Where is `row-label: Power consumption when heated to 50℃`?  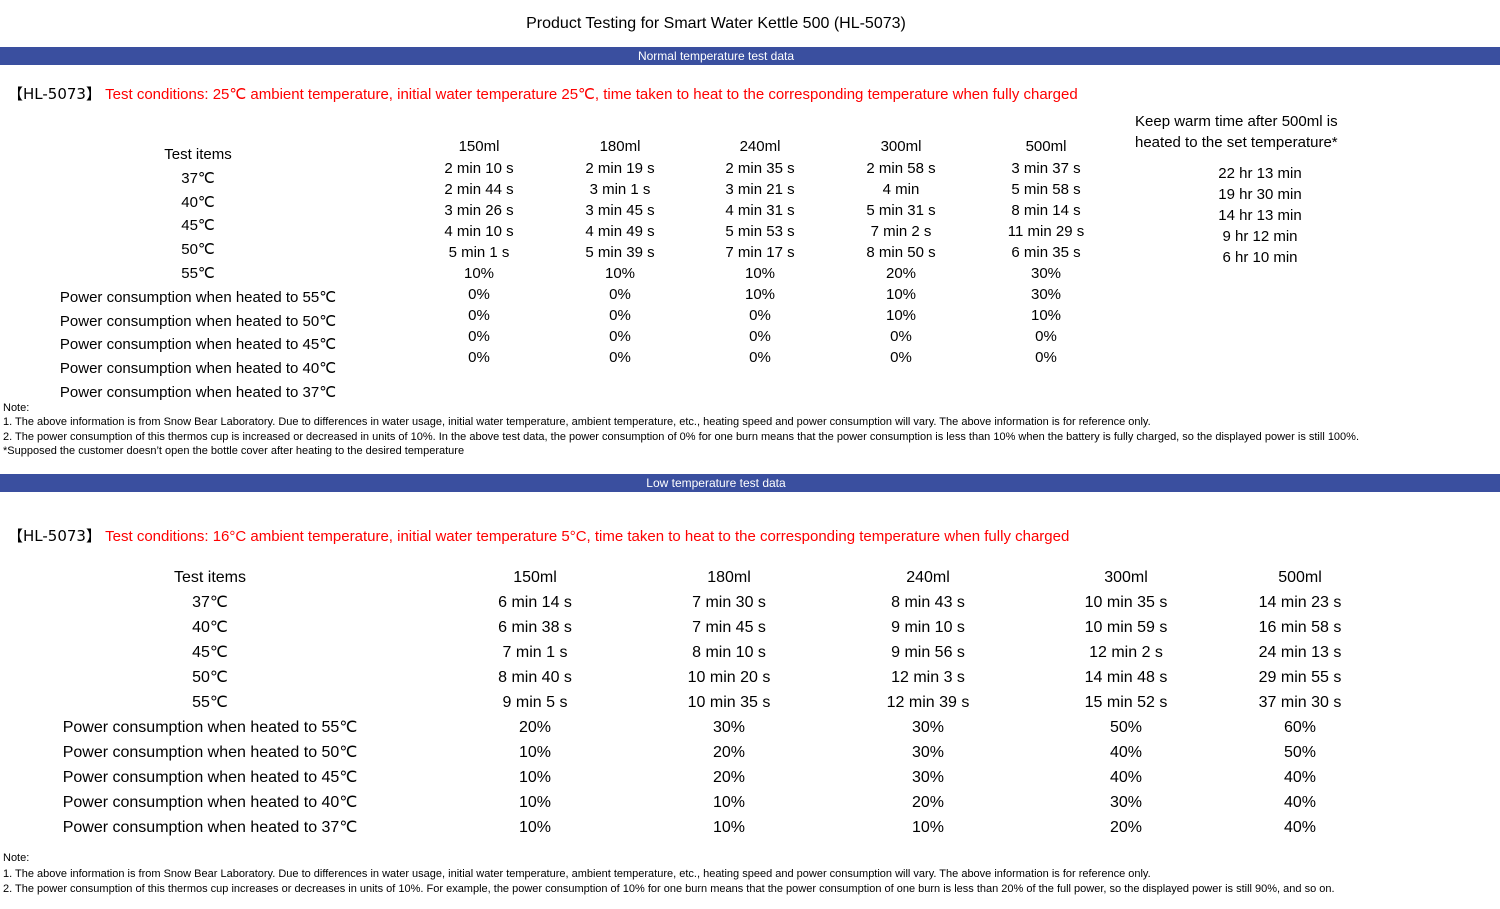 row-label: Power consumption when heated to 50℃ is located at coordinates (198, 321).